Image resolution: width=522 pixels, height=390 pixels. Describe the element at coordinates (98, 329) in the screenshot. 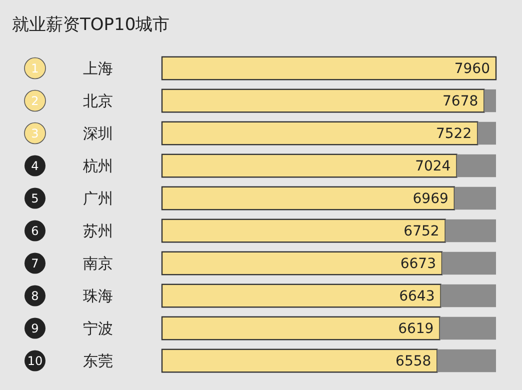

I see `y-tick-label: 宁波` at that location.